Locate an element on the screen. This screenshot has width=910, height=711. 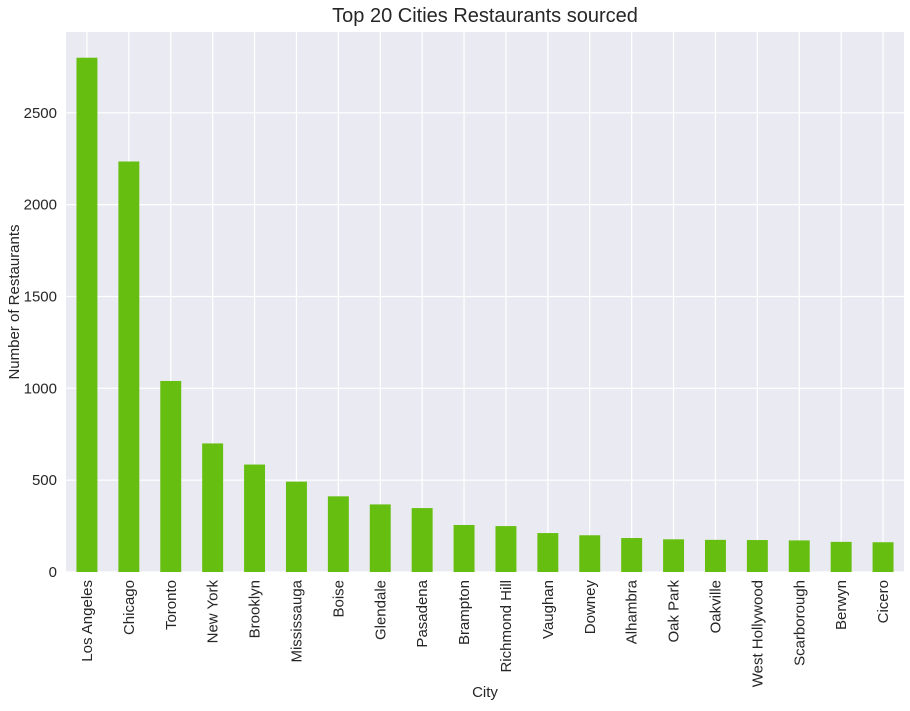
x-tick-label: Scarborough is located at coordinates (799, 623).